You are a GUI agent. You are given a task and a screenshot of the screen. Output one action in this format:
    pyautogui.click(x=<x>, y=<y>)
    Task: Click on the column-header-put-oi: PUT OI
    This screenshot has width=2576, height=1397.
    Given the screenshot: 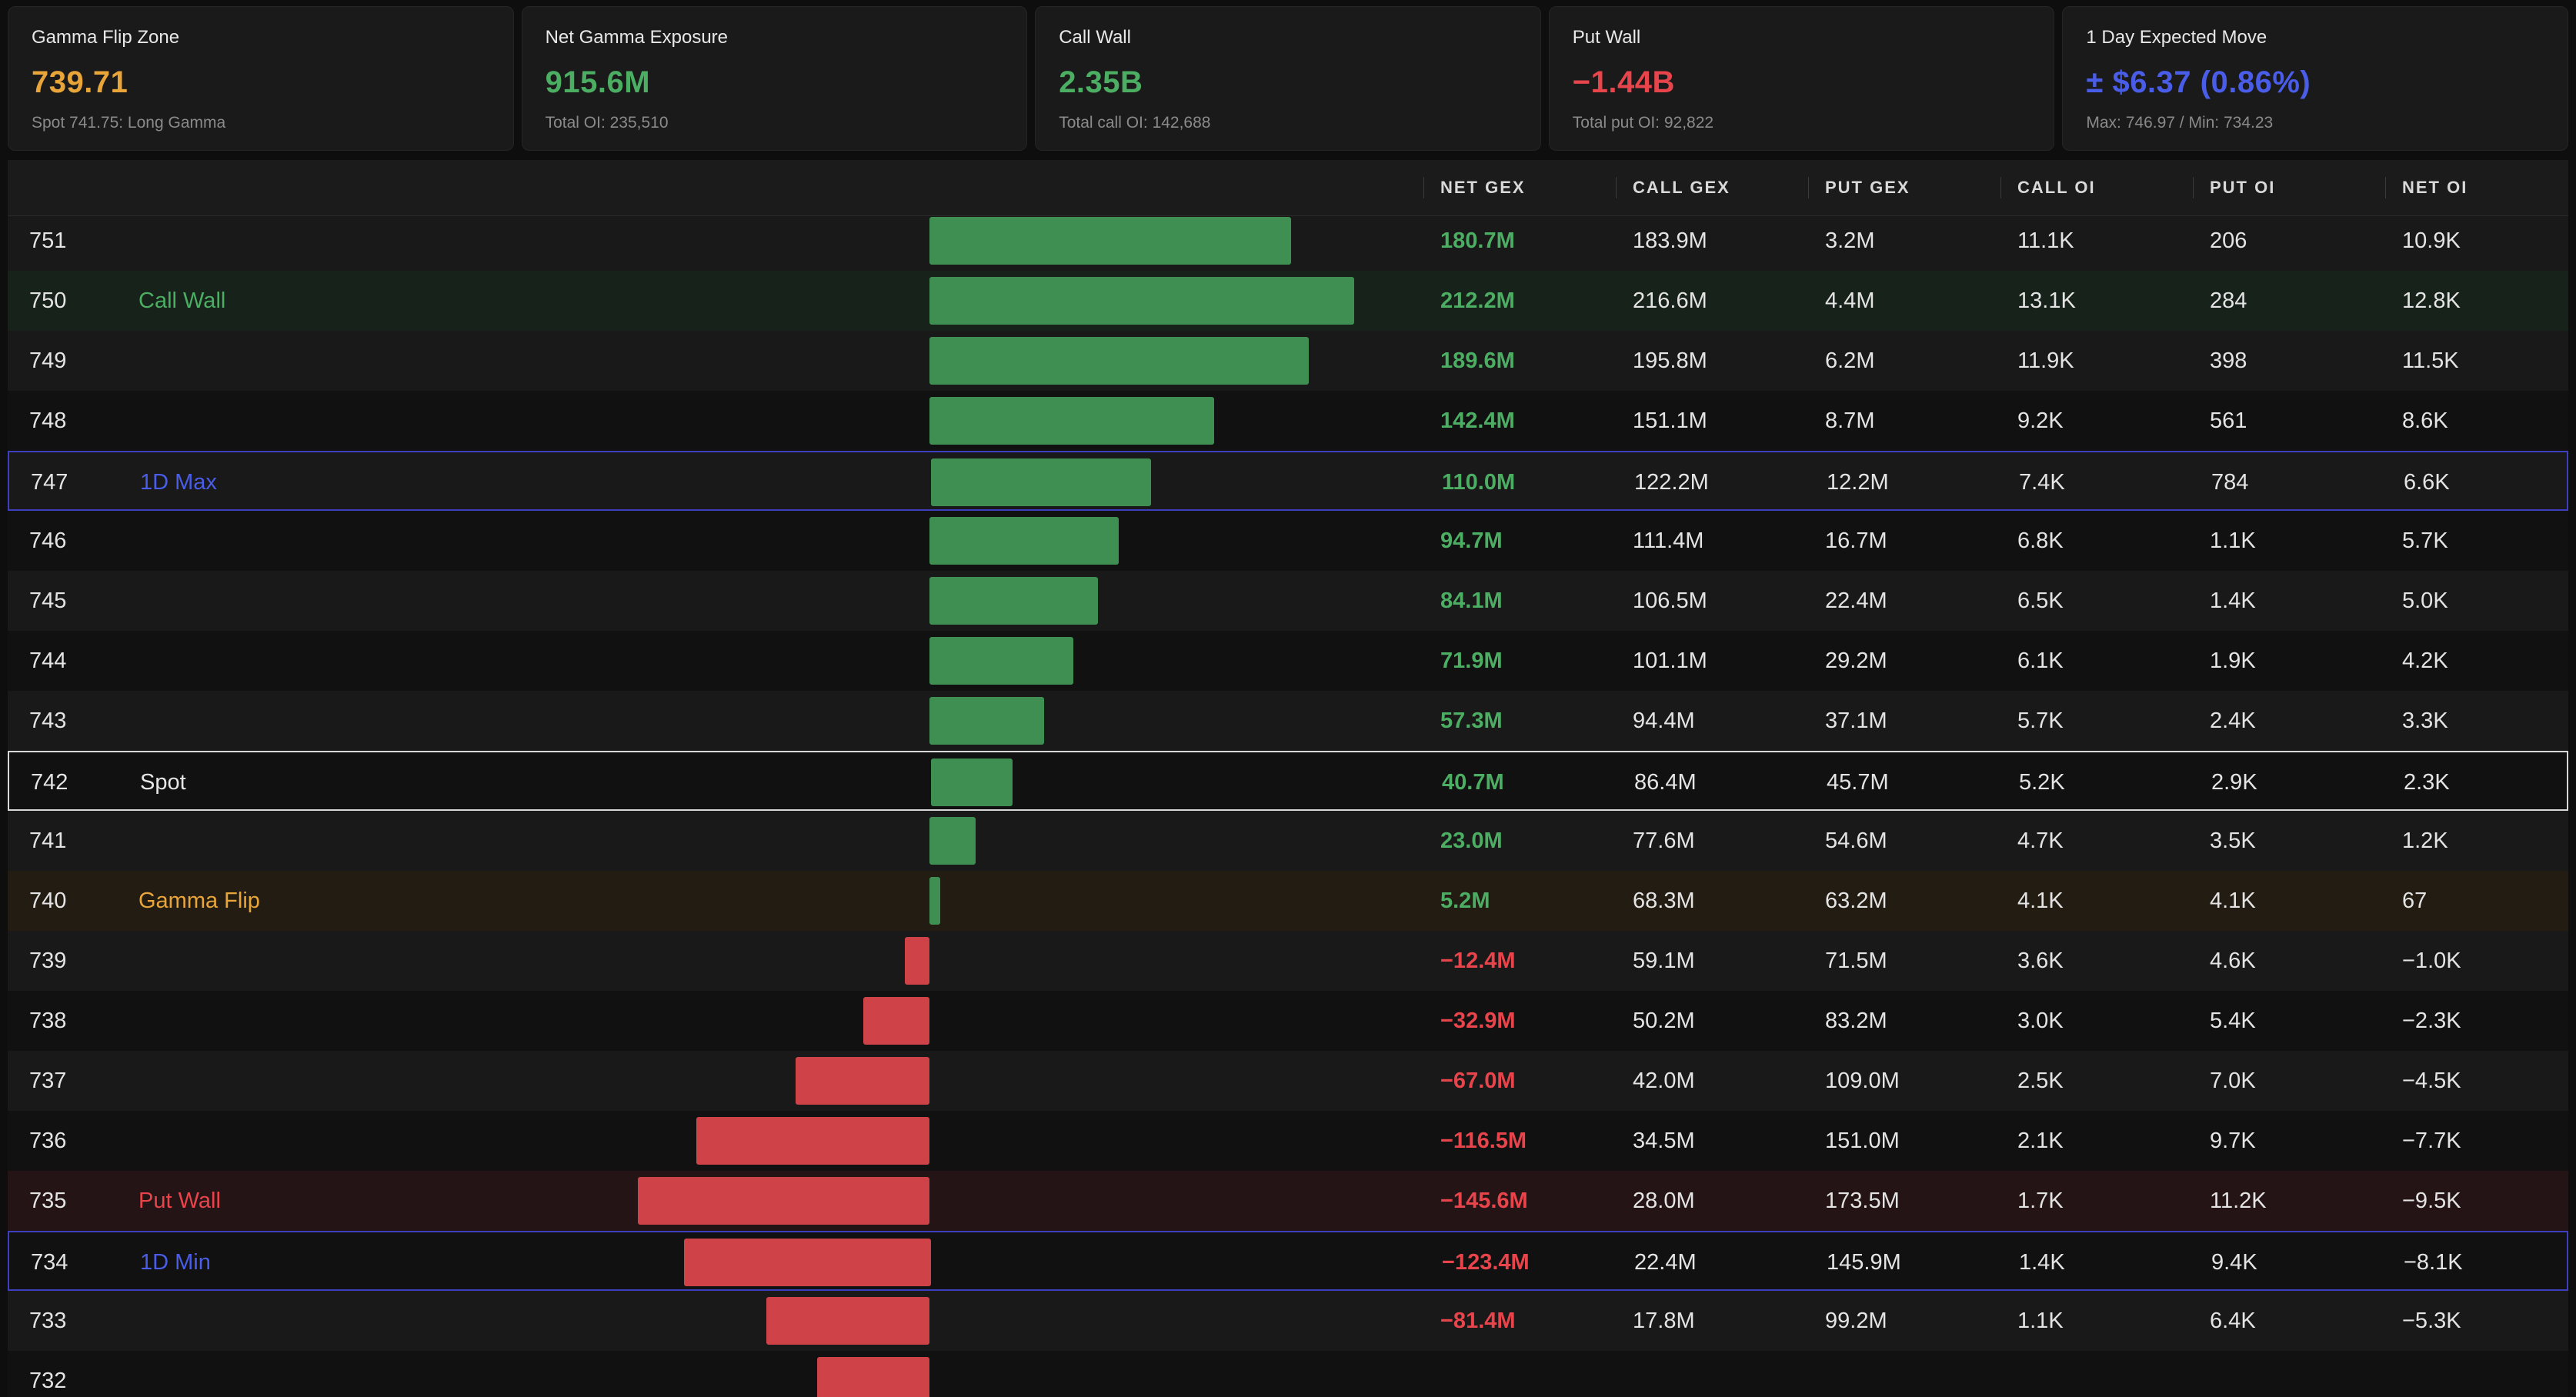 What is the action you would take?
    pyautogui.click(x=2289, y=187)
    